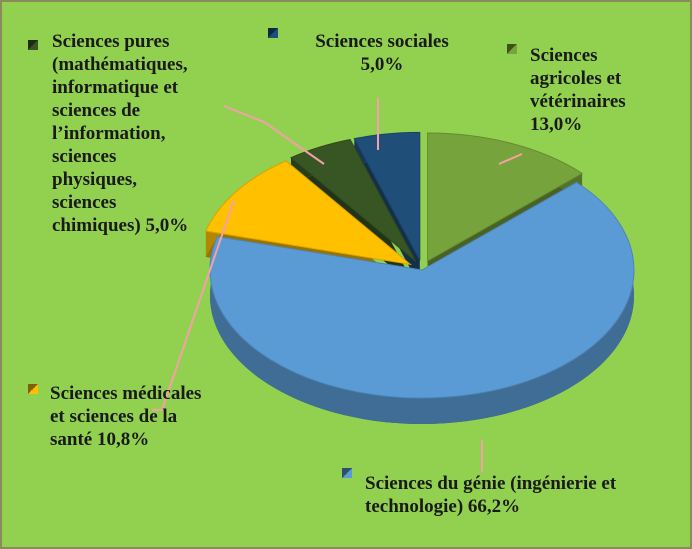 The height and width of the screenshot is (549, 692). I want to click on value-label: 13,0%, so click(556, 124).